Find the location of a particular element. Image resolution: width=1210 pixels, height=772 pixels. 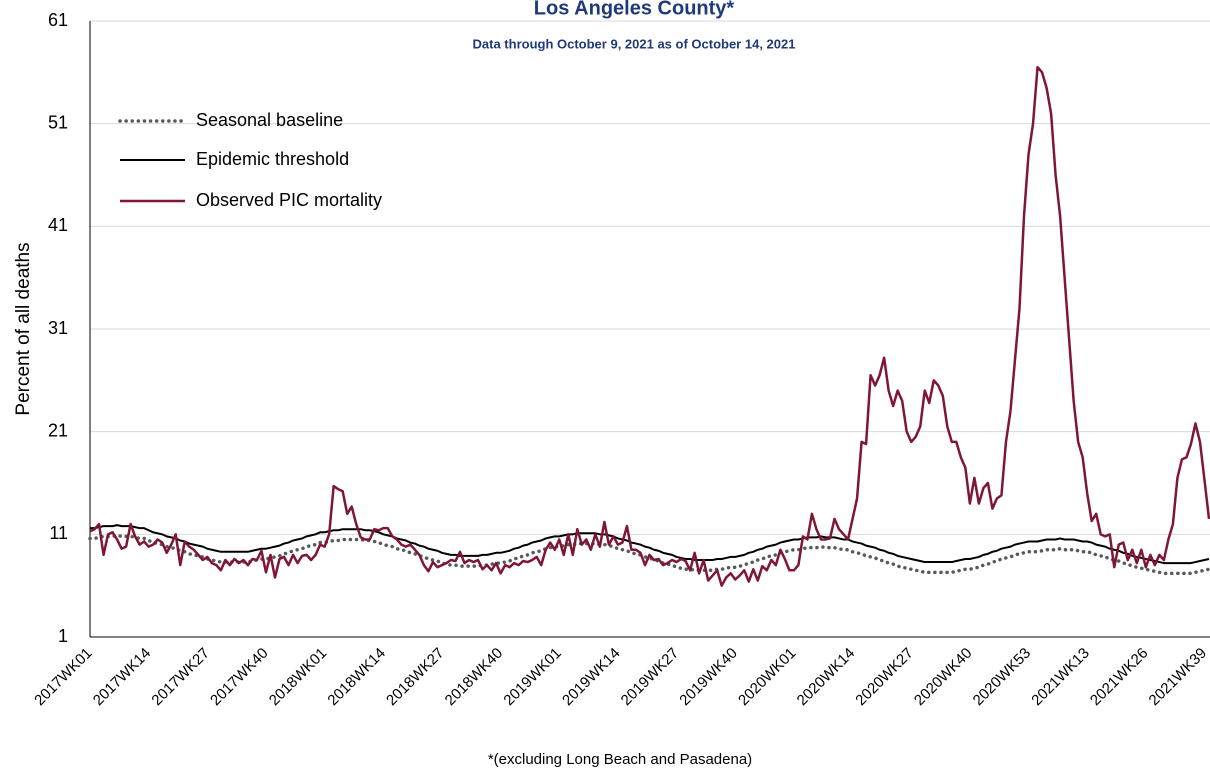

chart-title: Los Angeles County* is located at coordinates (634, 9).